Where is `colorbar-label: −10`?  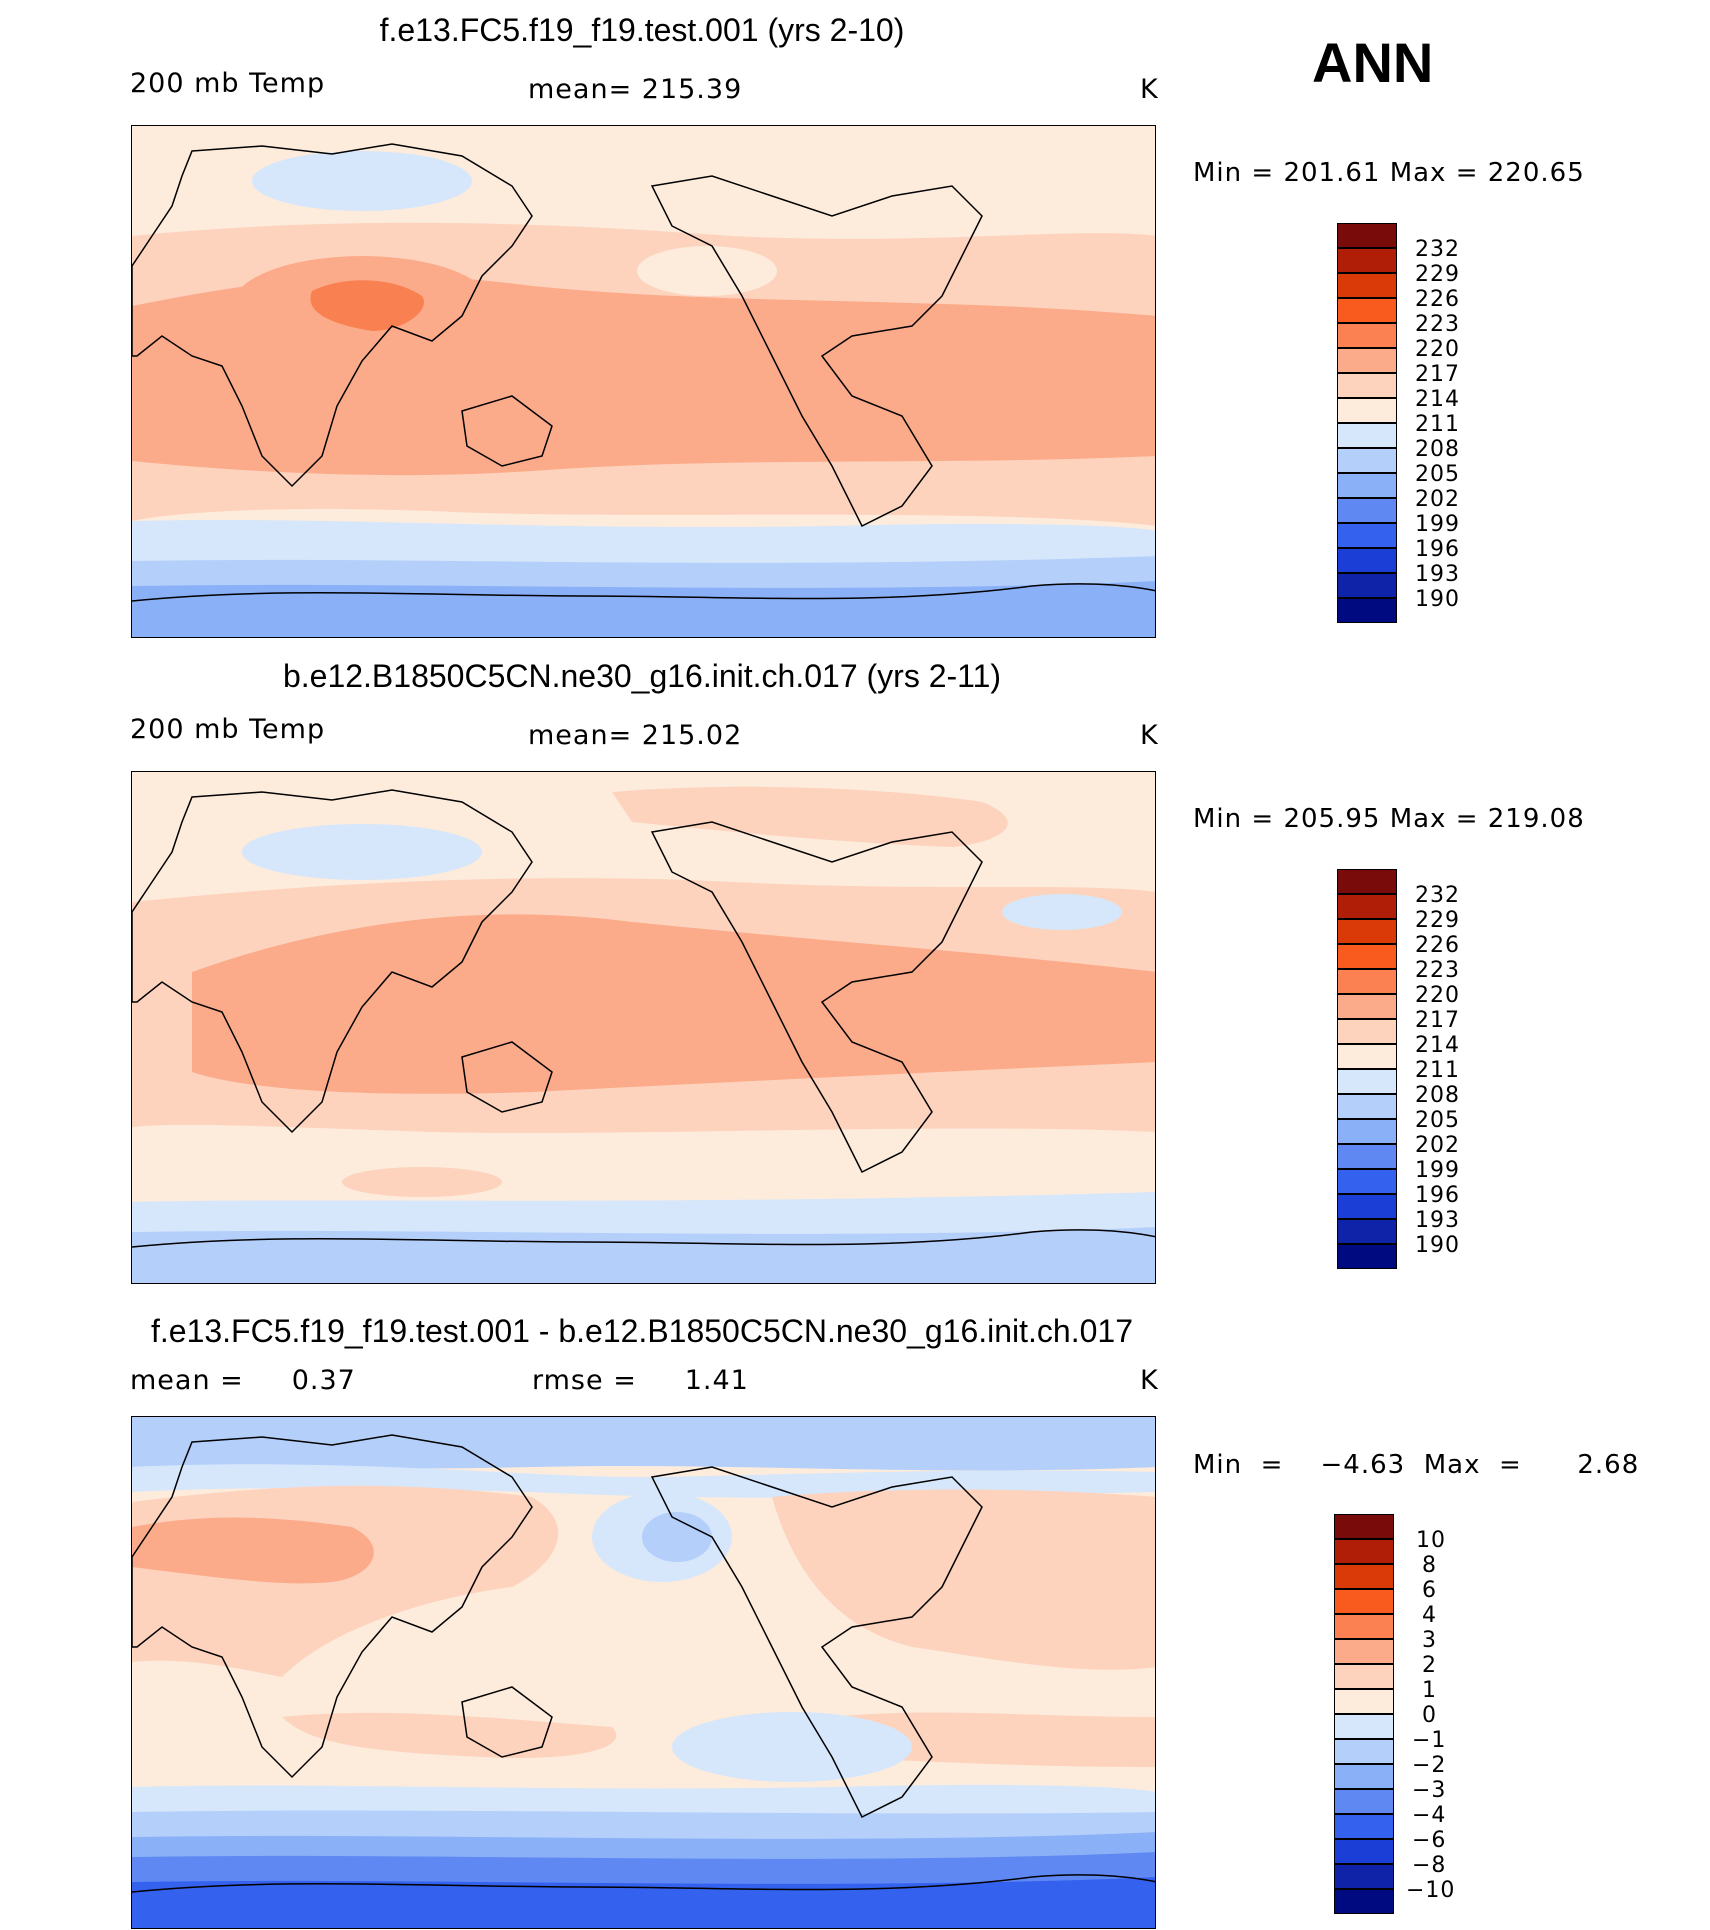 colorbar-label: −10 is located at coordinates (1431, 1890).